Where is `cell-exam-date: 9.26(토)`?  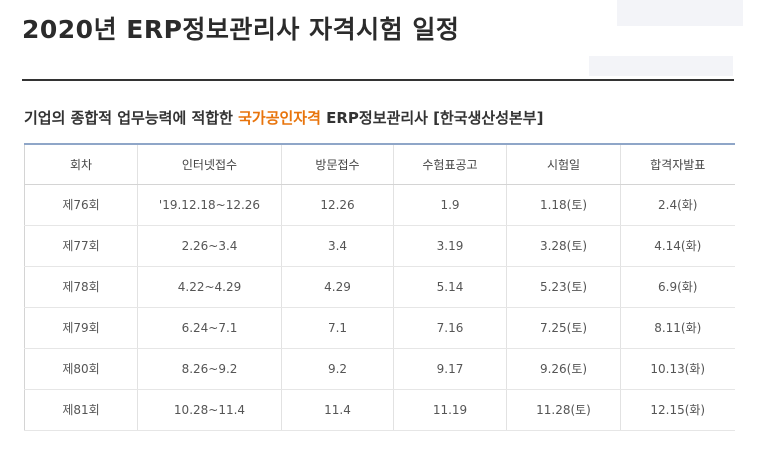
cell-exam-date: 9.26(토) is located at coordinates (563, 369).